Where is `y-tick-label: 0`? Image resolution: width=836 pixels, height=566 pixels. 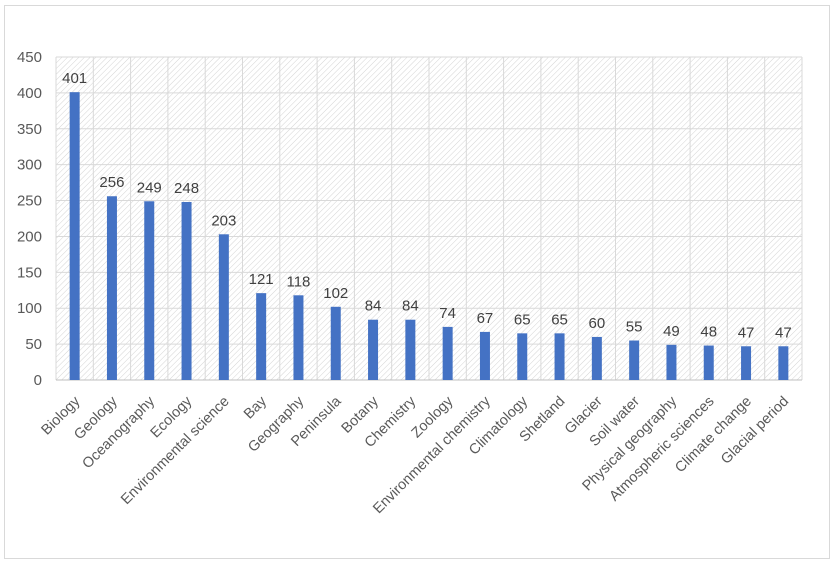
y-tick-label: 0 is located at coordinates (38, 380).